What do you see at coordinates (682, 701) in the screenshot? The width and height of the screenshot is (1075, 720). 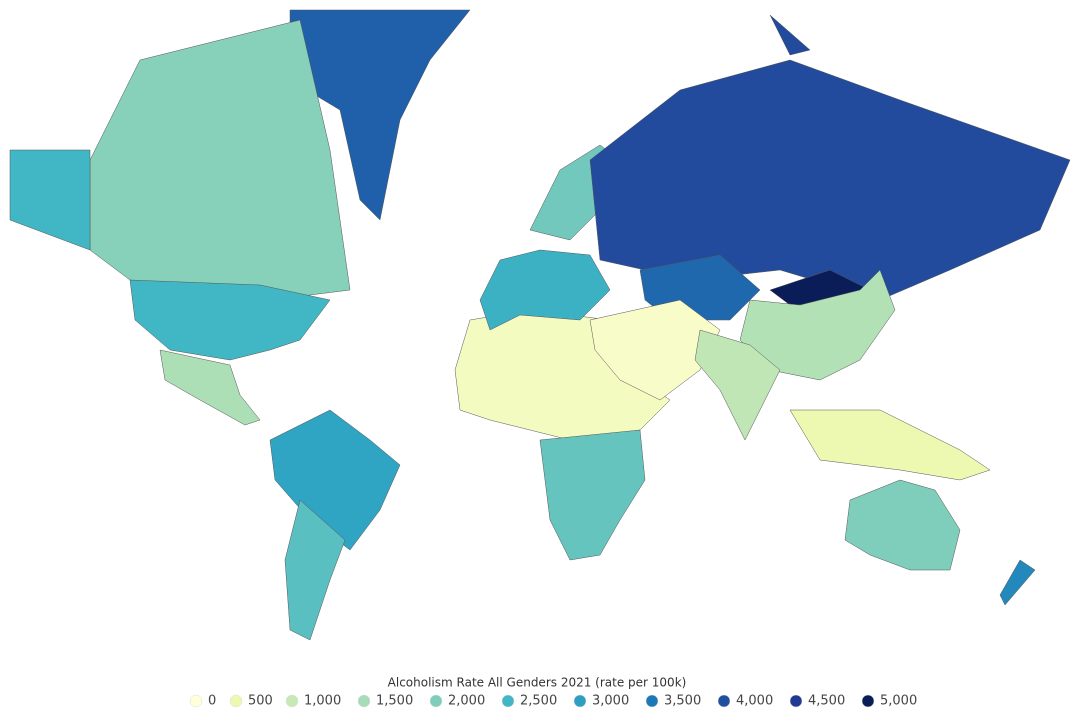 I see `legend-label: 3,500` at bounding box center [682, 701].